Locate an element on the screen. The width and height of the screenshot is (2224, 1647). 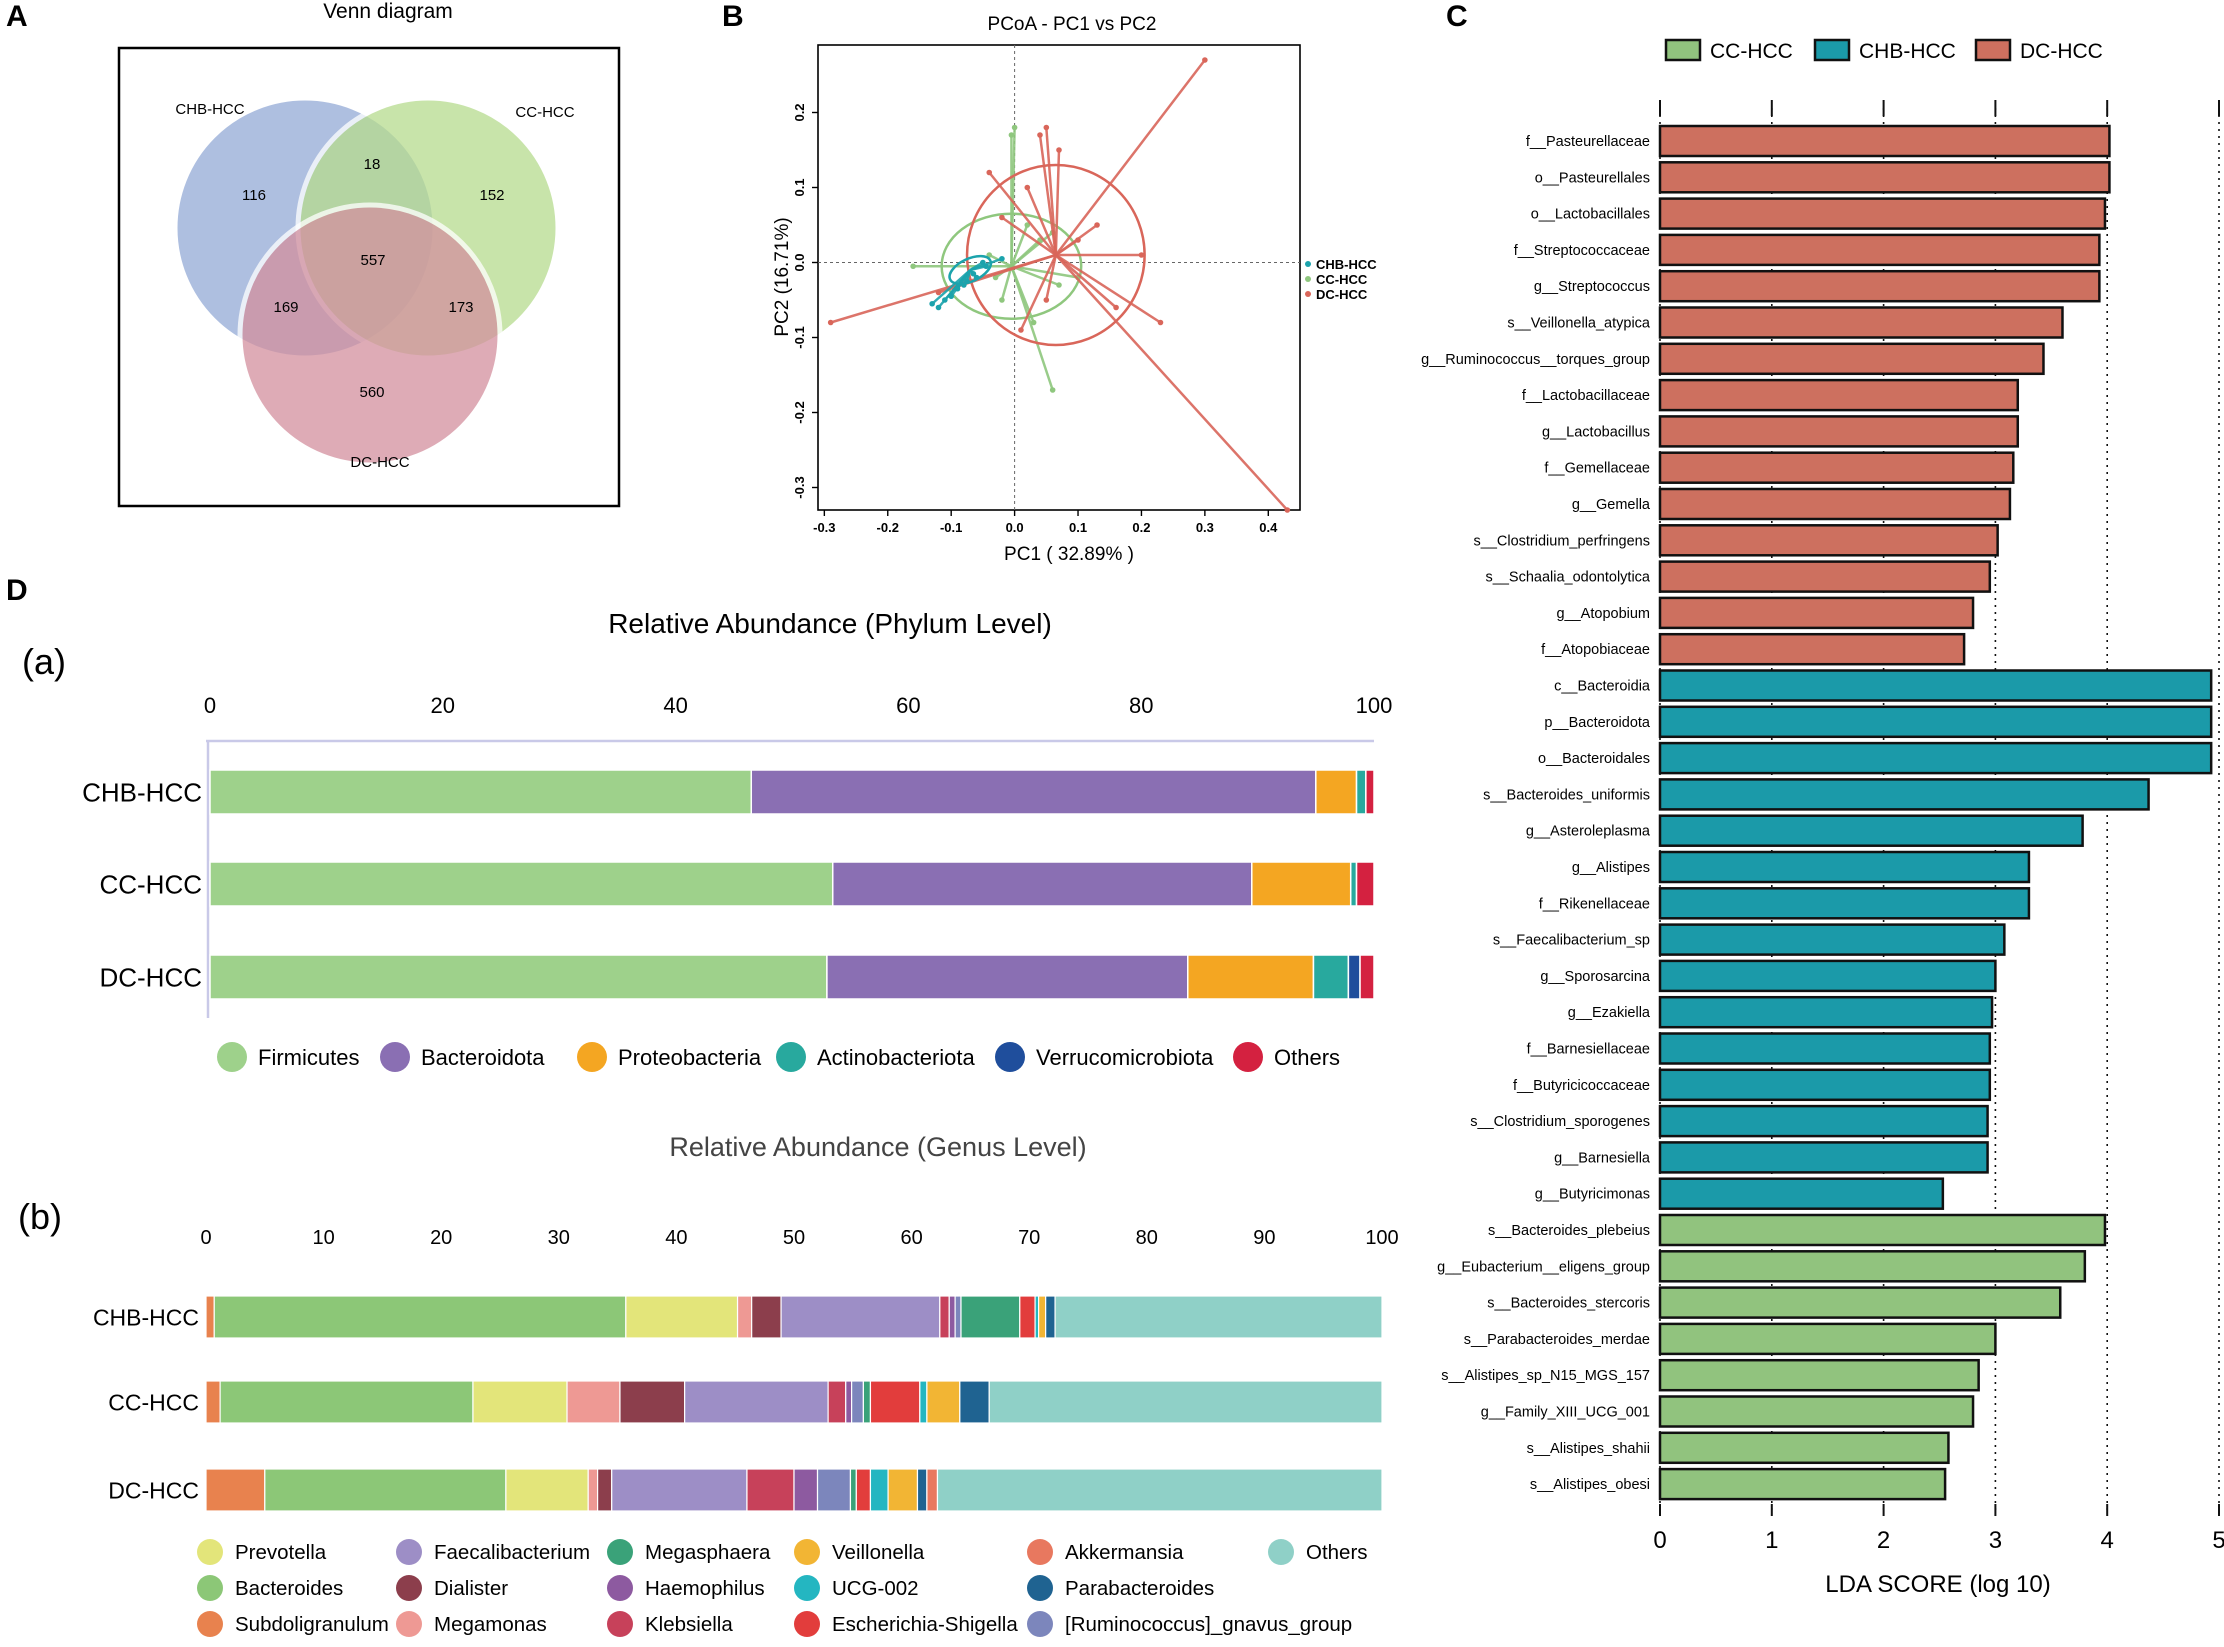
stacked-x-tick-label: 80 is located at coordinates (1141, 705).